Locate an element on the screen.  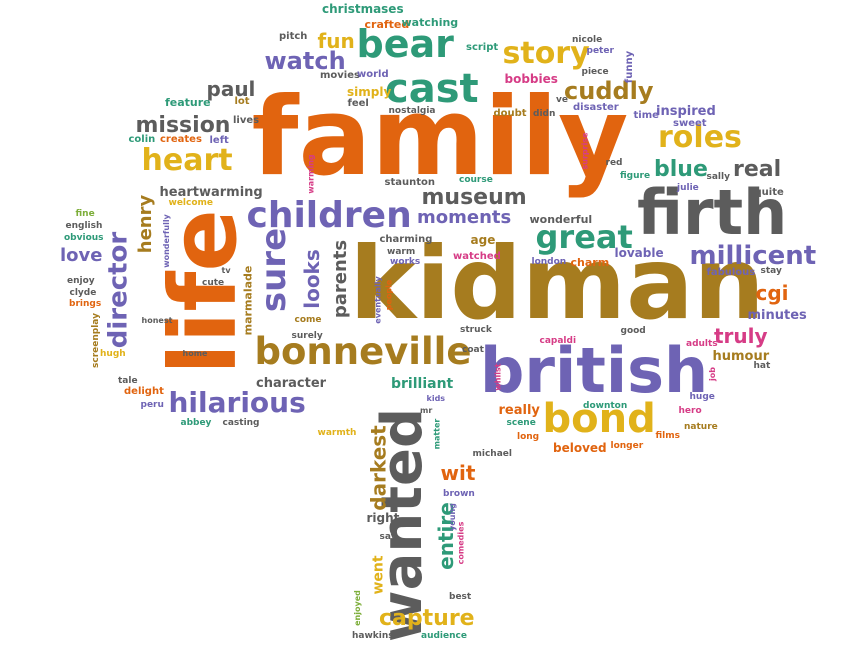
word-wonderfully: wonderfully is located at coordinates (166, 241).